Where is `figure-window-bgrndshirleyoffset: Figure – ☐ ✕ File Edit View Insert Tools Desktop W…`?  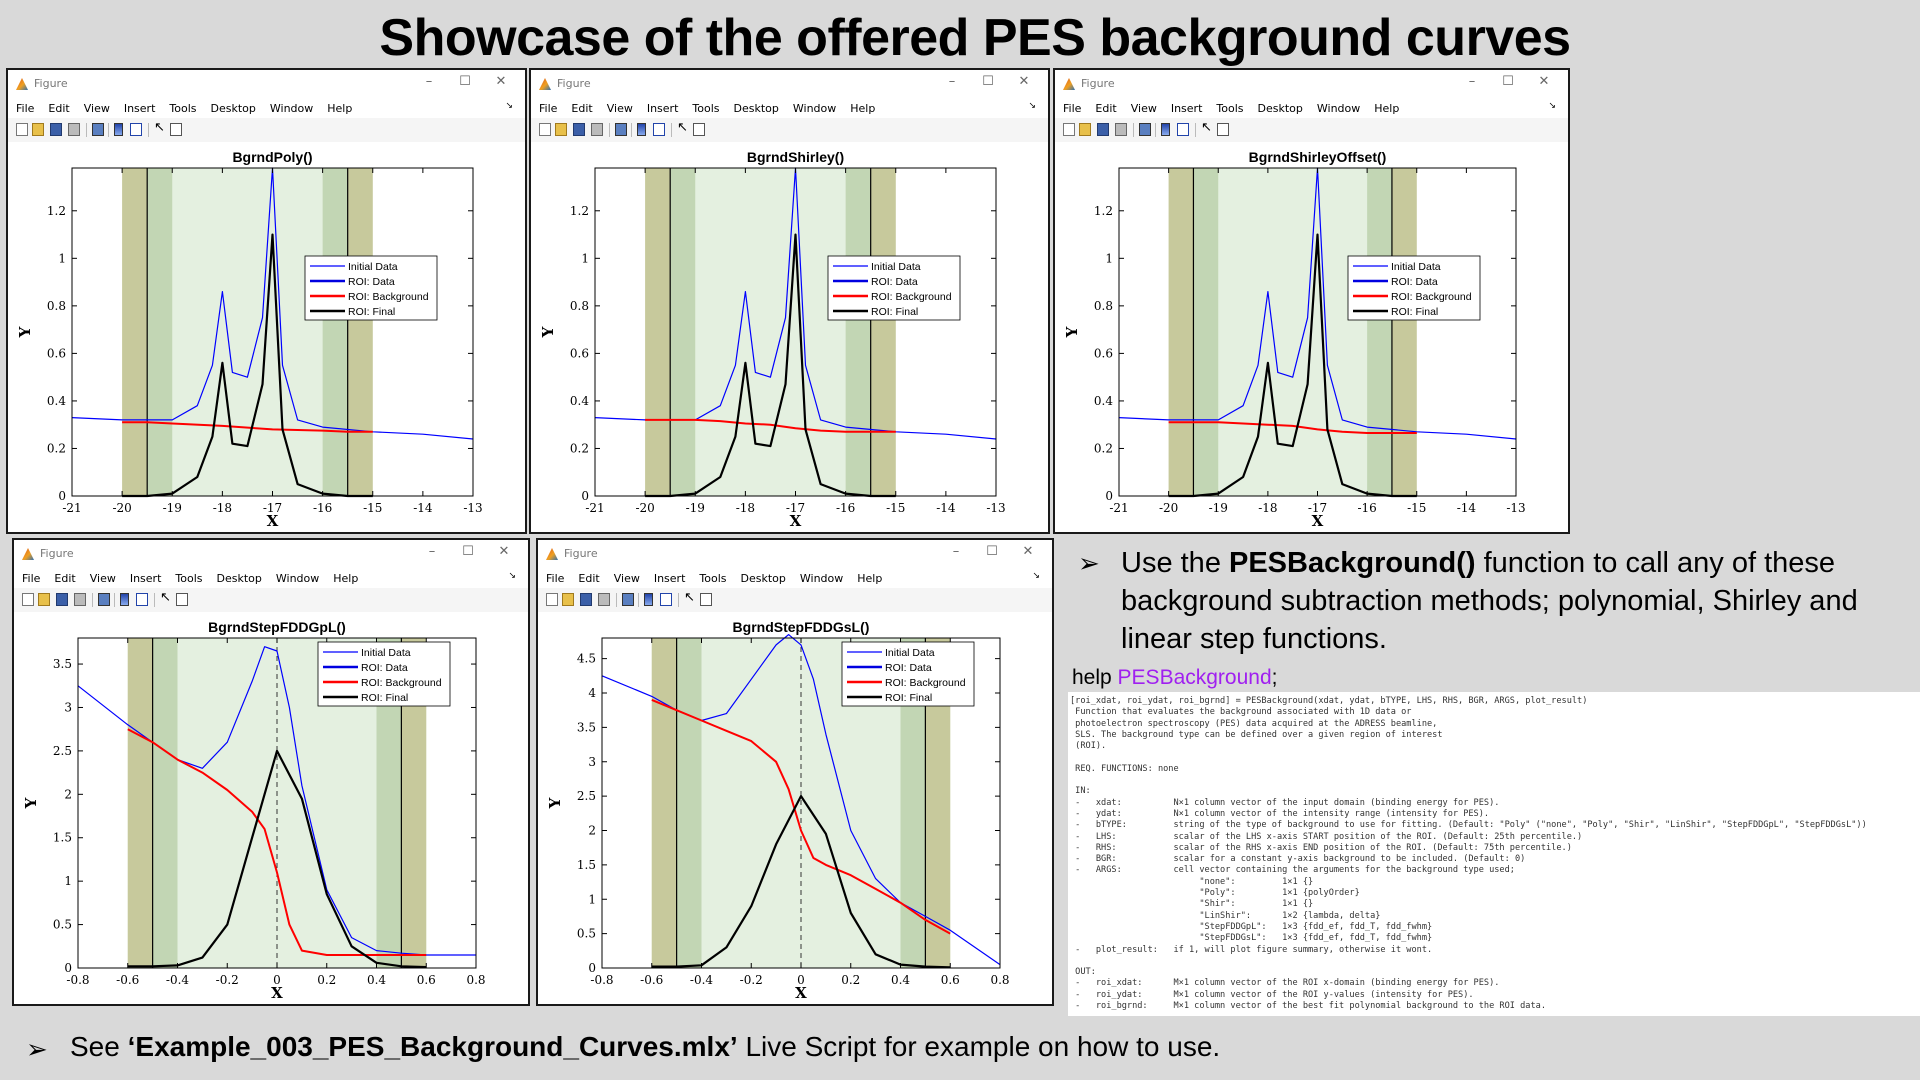 figure-window-bgrndshirleyoffset: Figure – ☐ ✕ File Edit View Insert Tools Desktop W… is located at coordinates (1311, 301).